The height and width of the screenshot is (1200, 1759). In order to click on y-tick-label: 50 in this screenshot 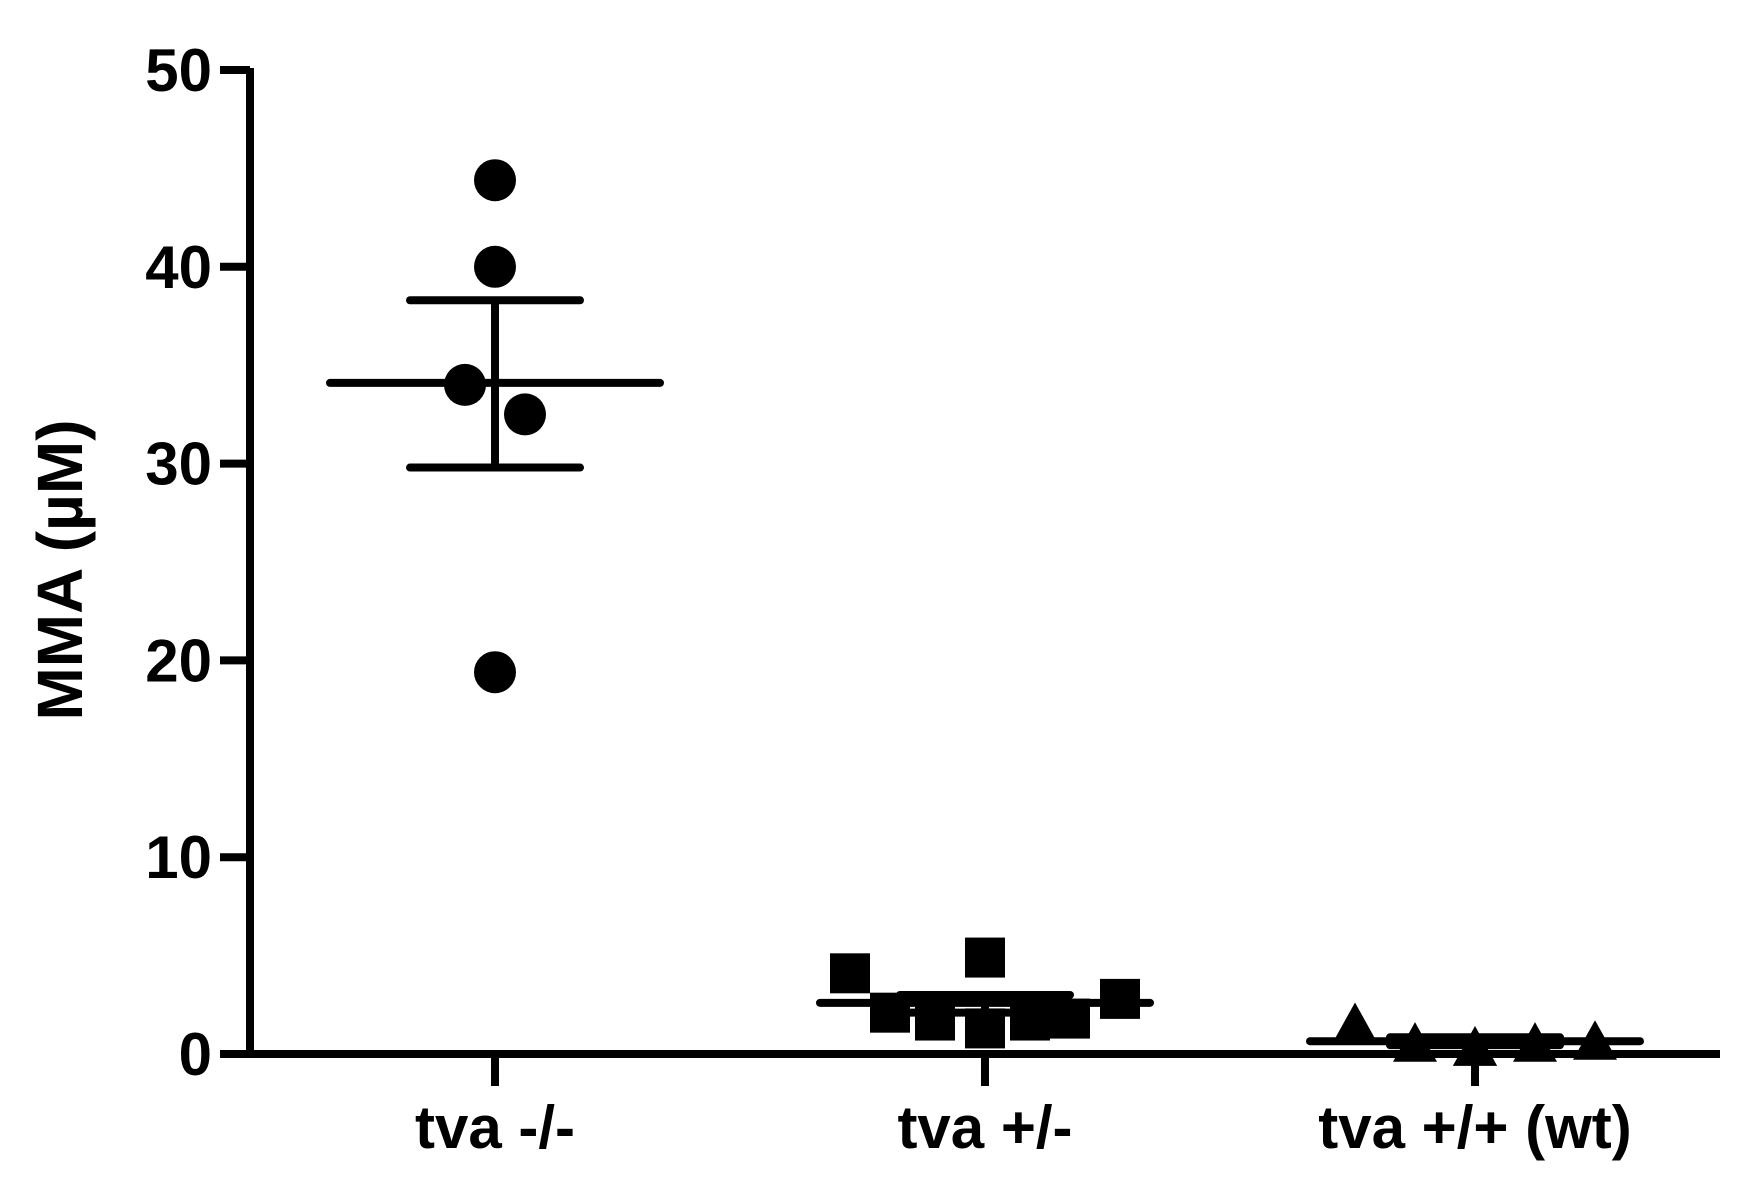, I will do `click(178, 70)`.